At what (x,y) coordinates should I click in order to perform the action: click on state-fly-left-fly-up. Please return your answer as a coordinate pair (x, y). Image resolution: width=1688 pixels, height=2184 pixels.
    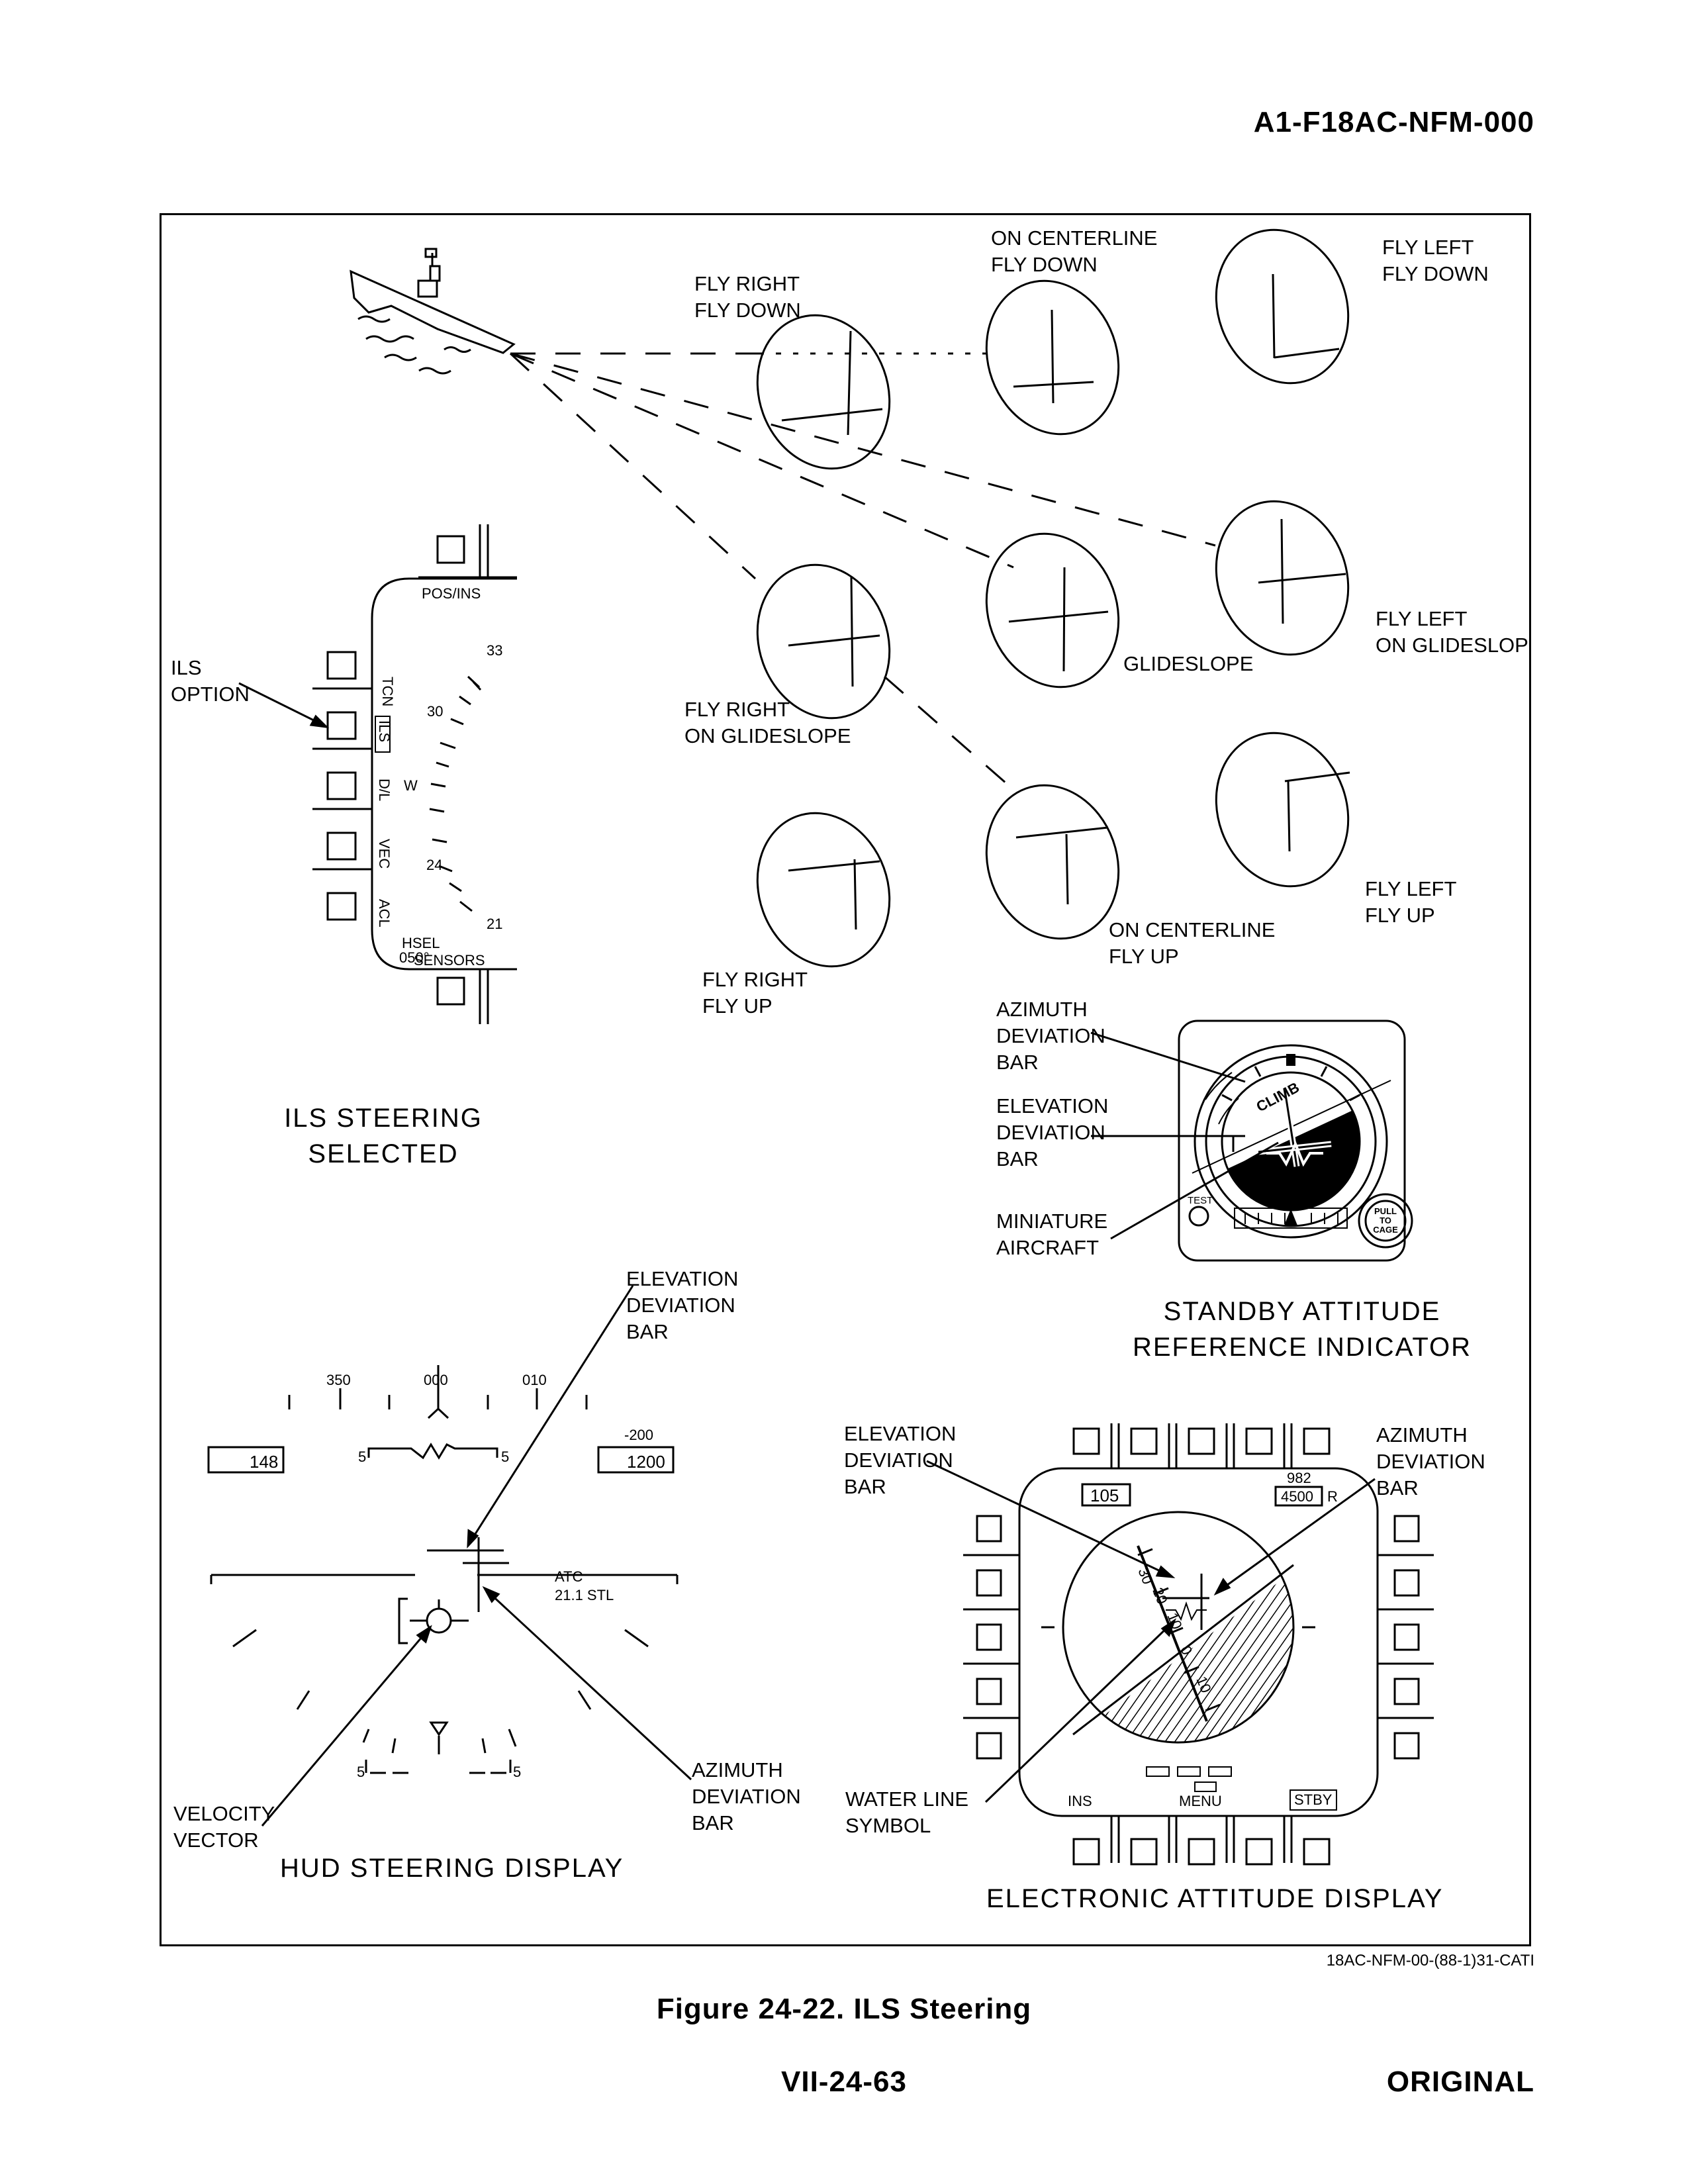
    Looking at the image, I should click on (1282, 810).